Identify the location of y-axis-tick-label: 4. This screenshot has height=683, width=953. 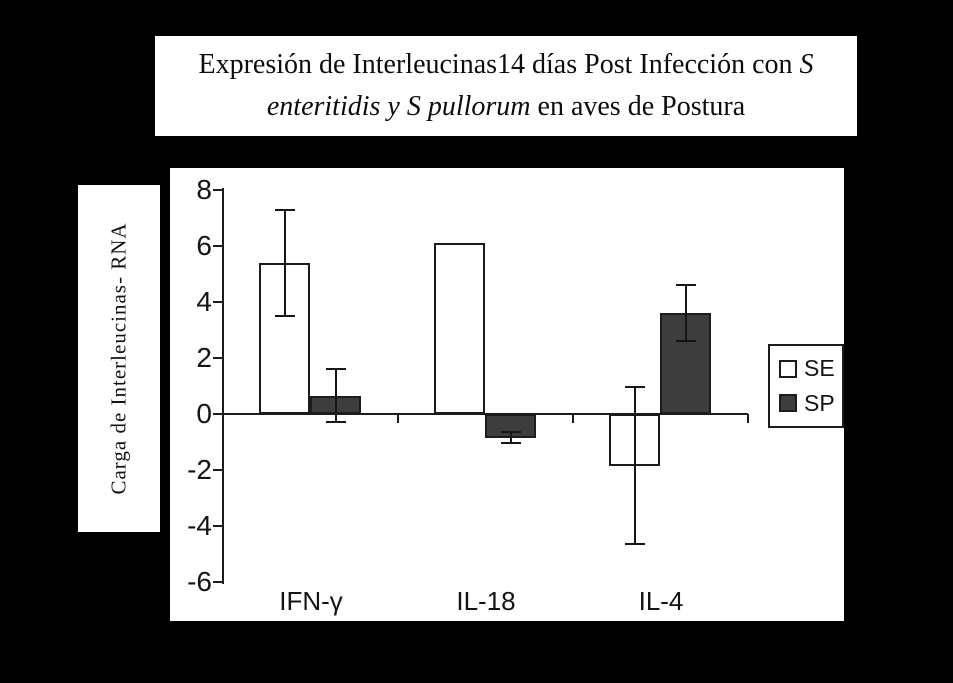
(204, 301).